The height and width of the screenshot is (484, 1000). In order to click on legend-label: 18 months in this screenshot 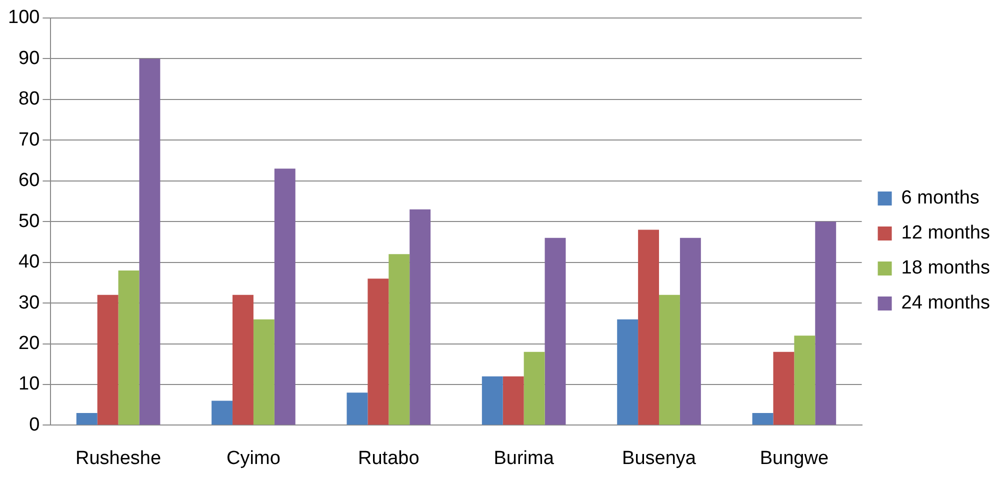, I will do `click(945, 268)`.